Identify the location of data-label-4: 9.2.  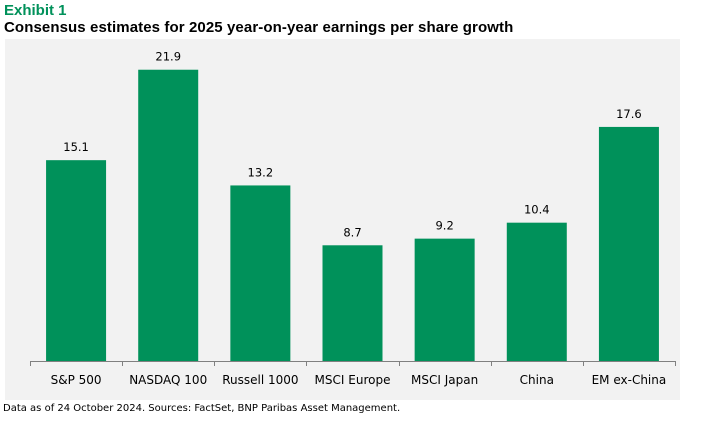
(444, 226).